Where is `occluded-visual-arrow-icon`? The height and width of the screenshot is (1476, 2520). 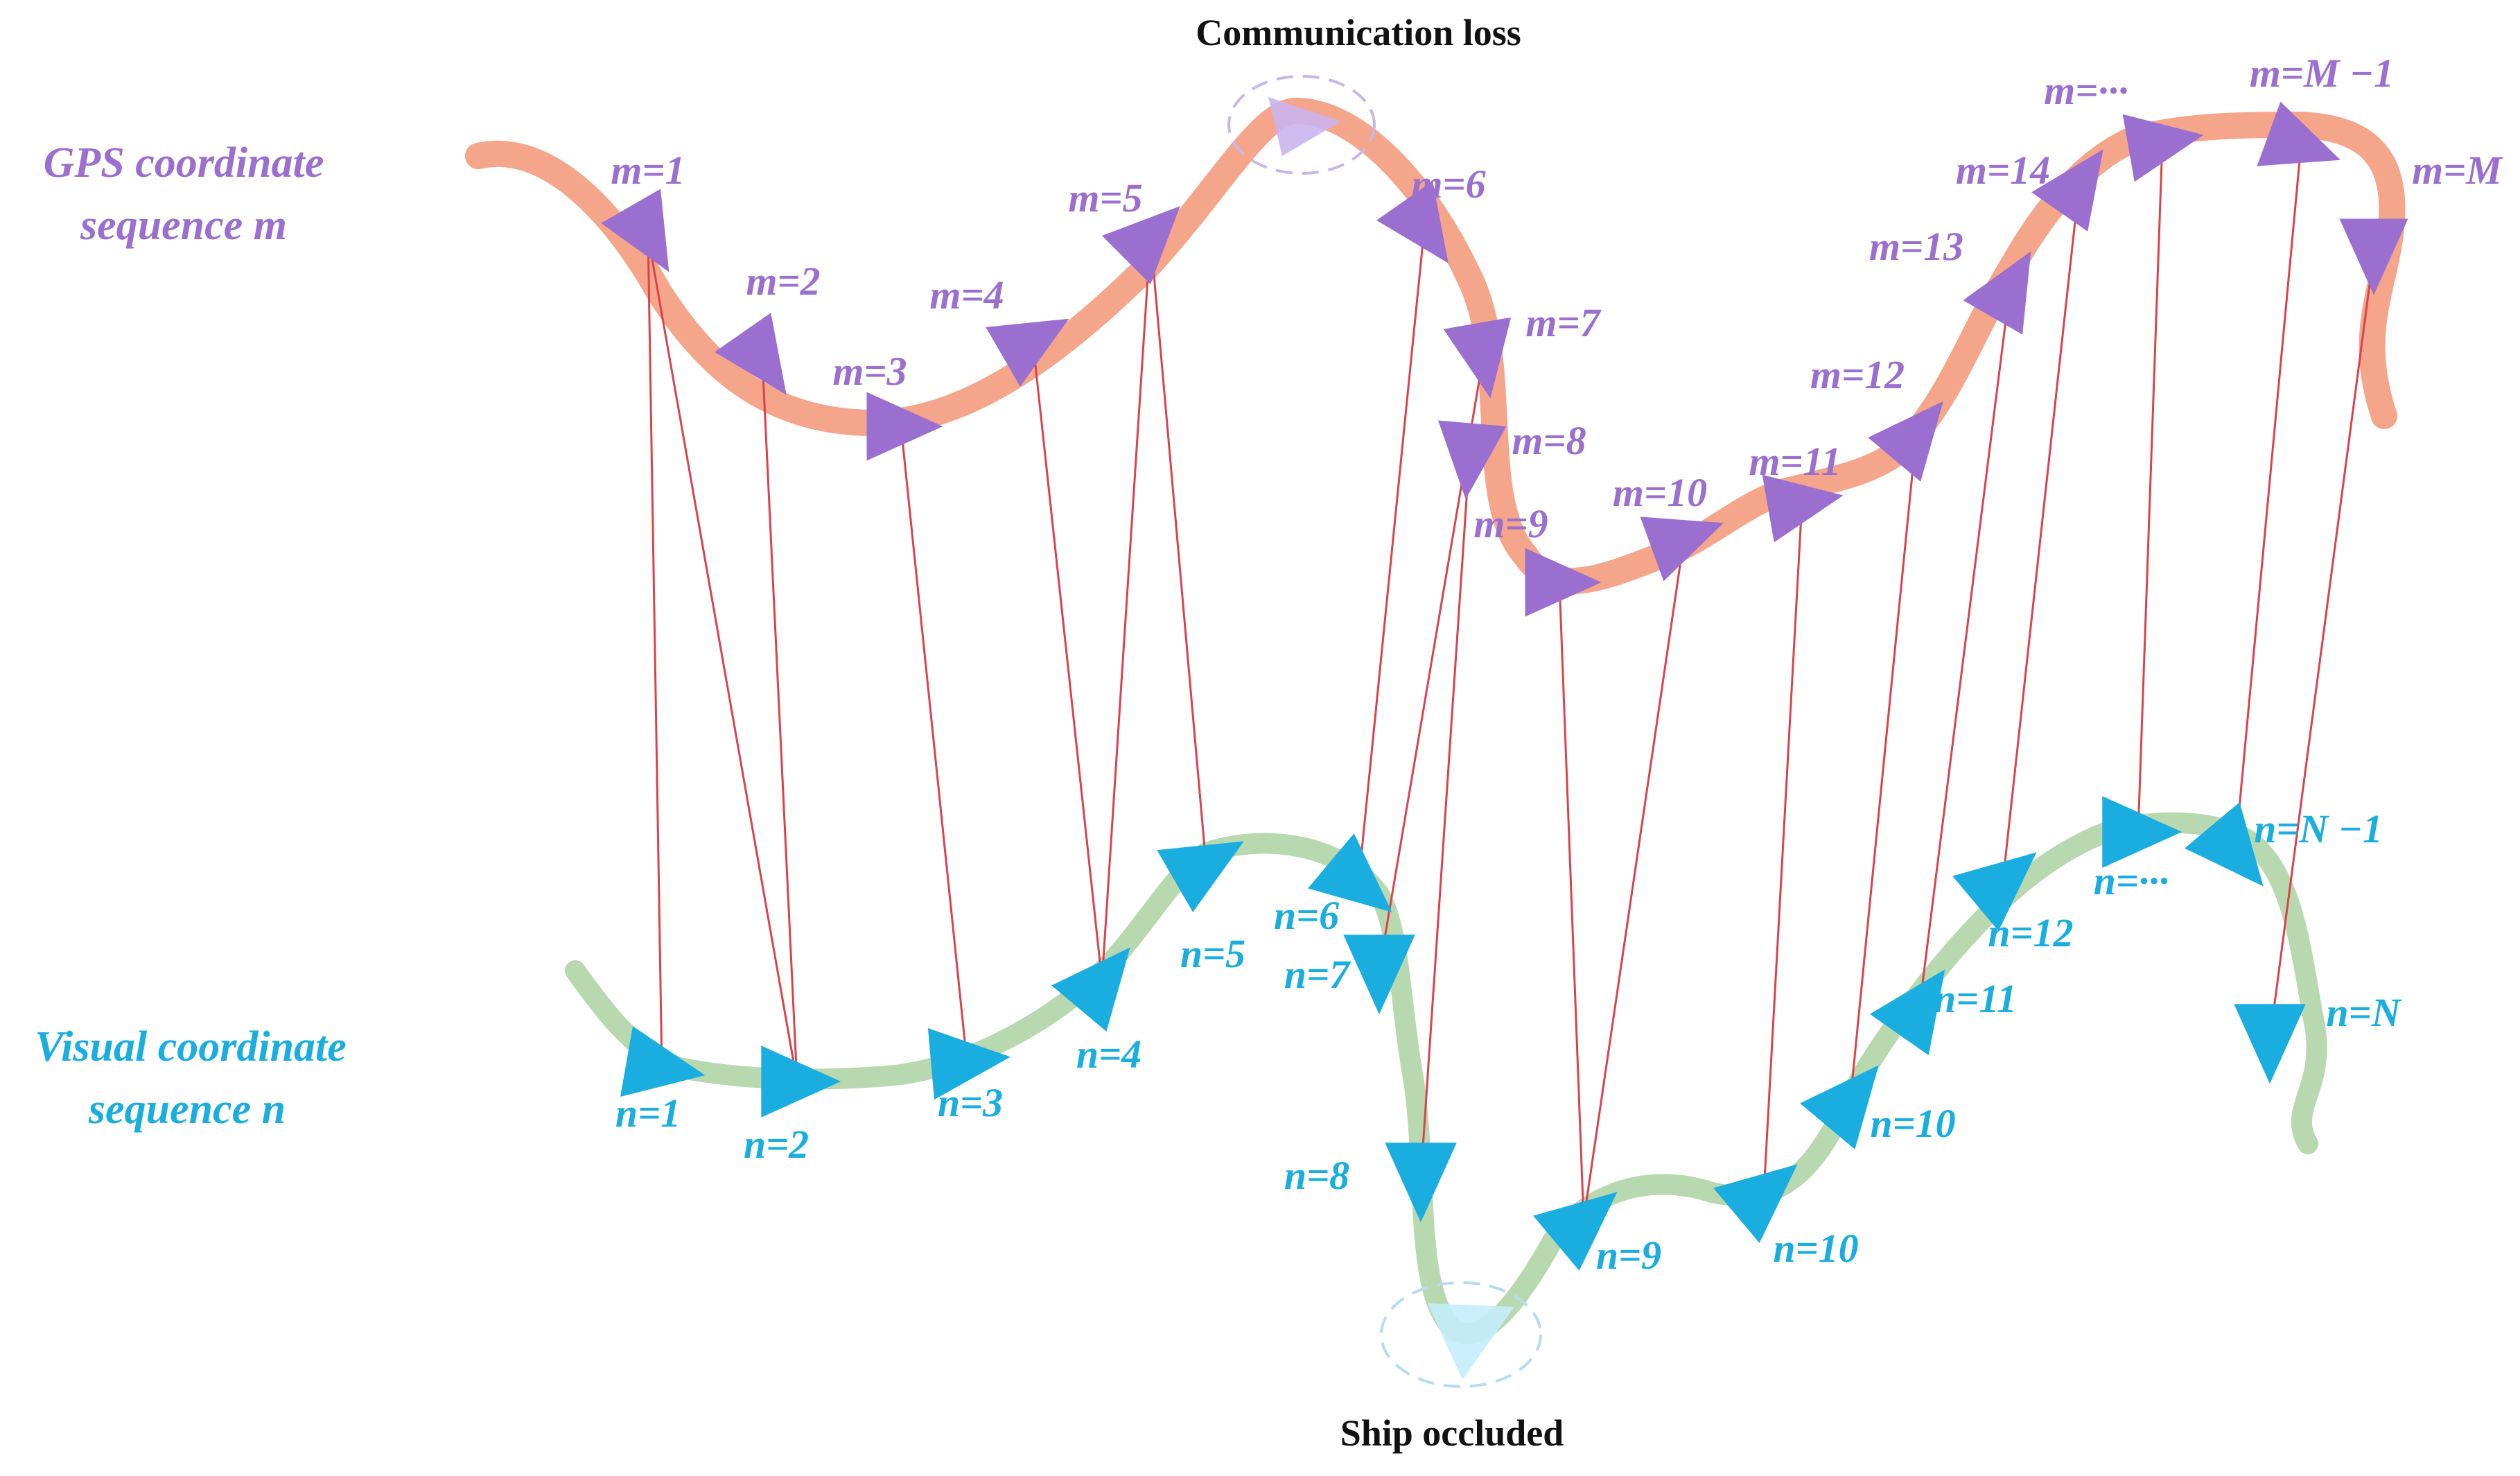 occluded-visual-arrow-icon is located at coordinates (1471, 1341).